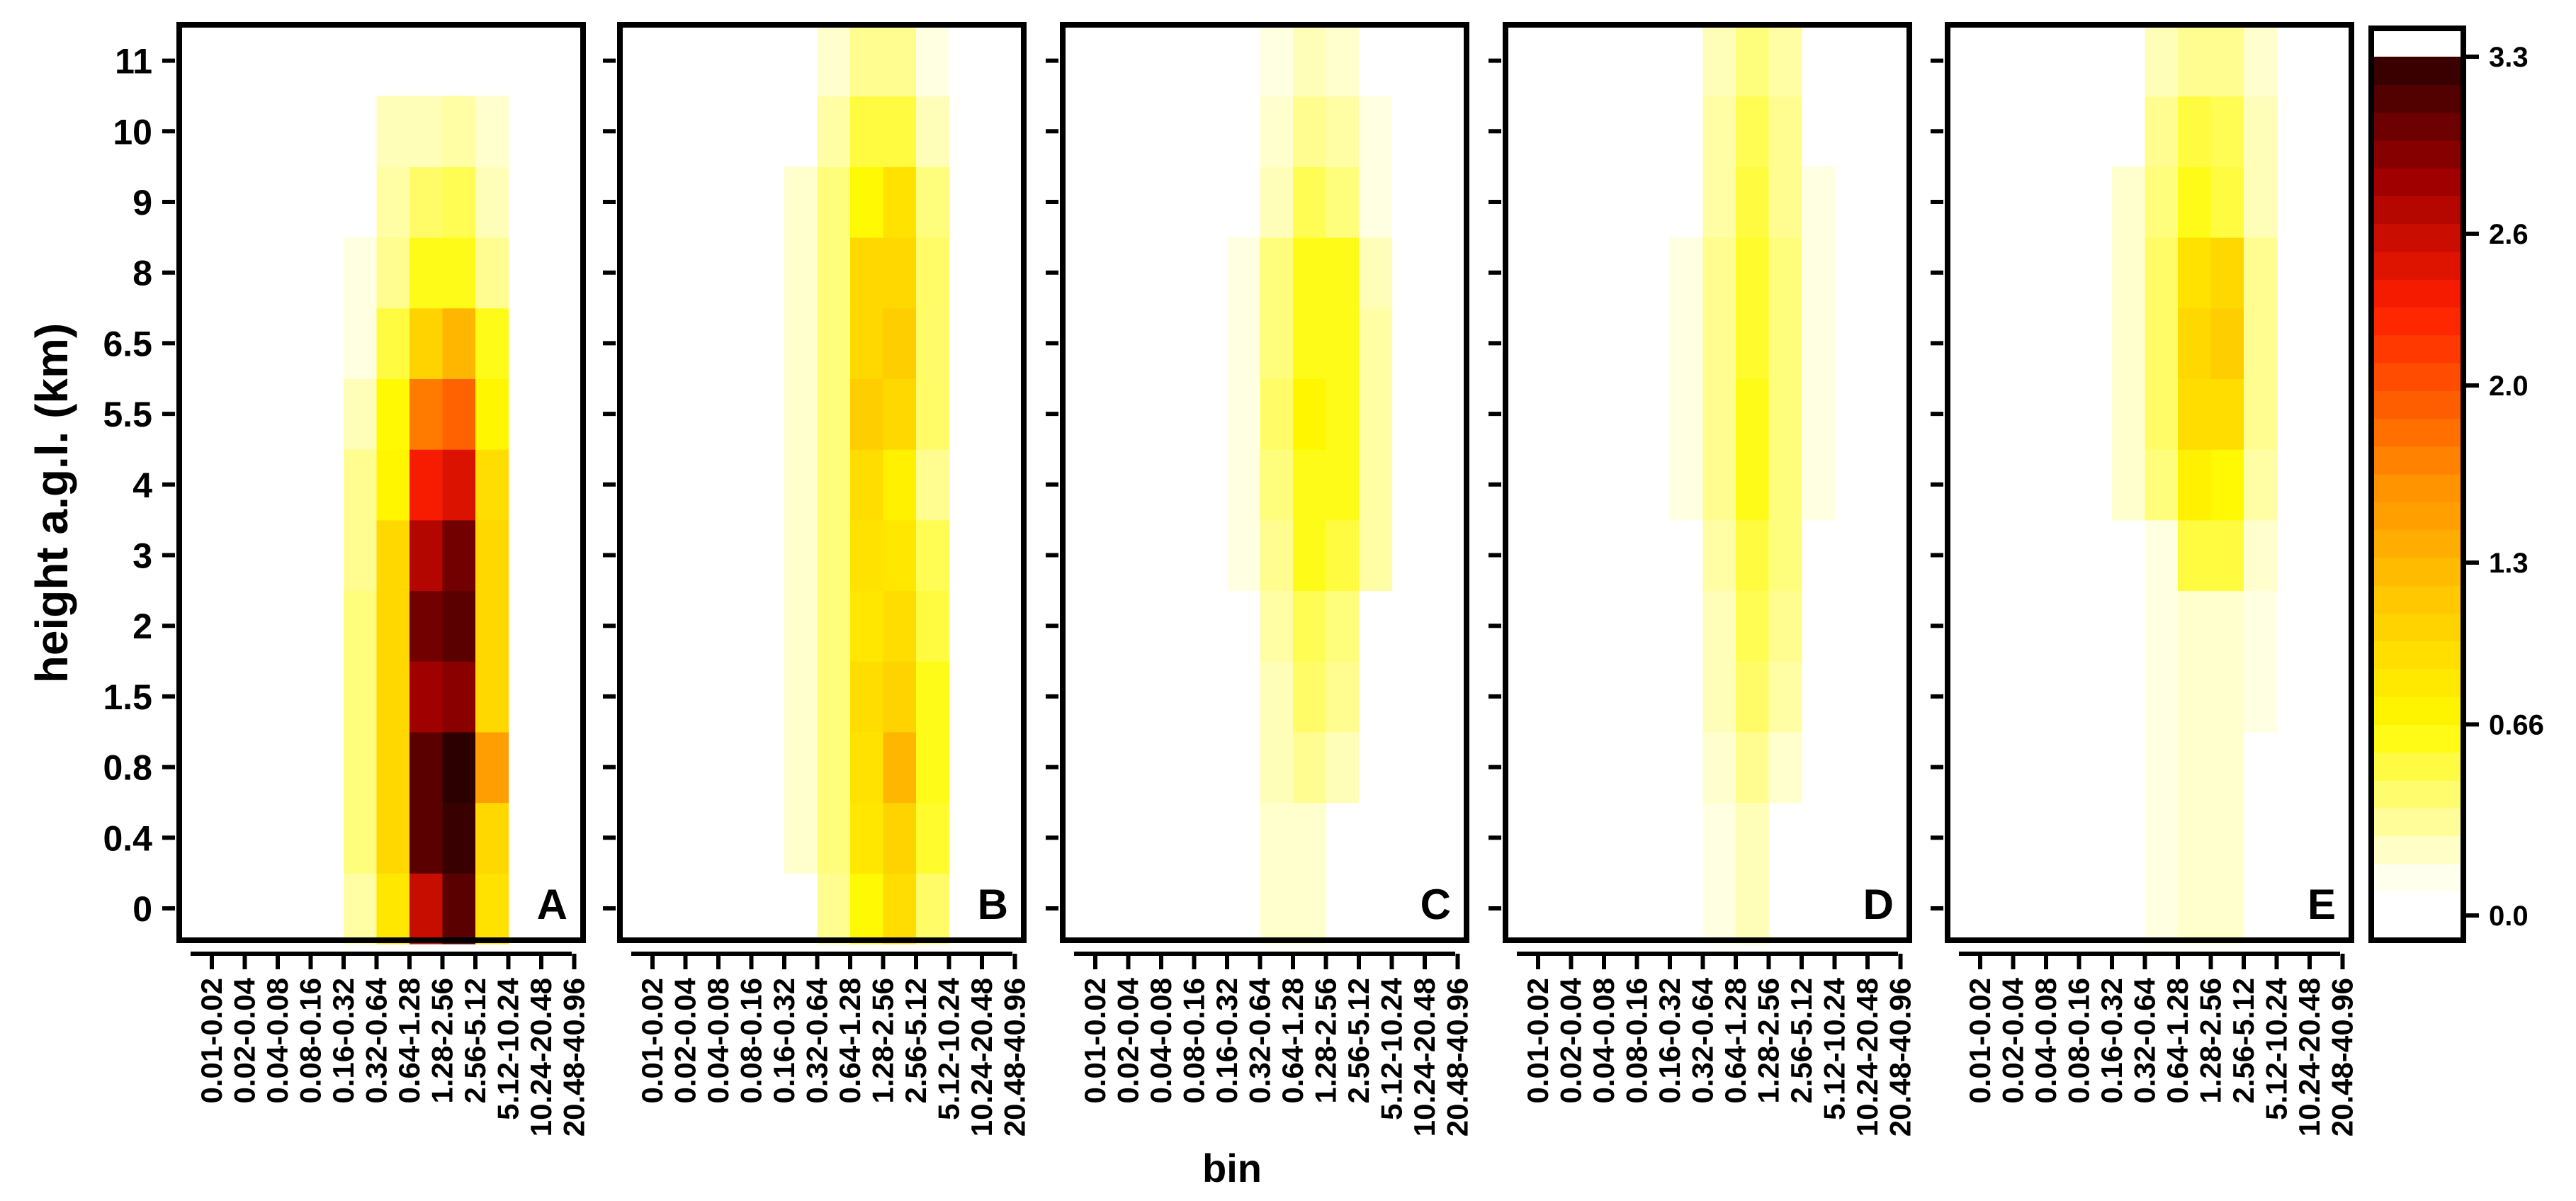 Image resolution: width=2576 pixels, height=1201 pixels. Describe the element at coordinates (2276, 1048) in the screenshot. I see `x-tick-label: 5.12-10.24` at that location.